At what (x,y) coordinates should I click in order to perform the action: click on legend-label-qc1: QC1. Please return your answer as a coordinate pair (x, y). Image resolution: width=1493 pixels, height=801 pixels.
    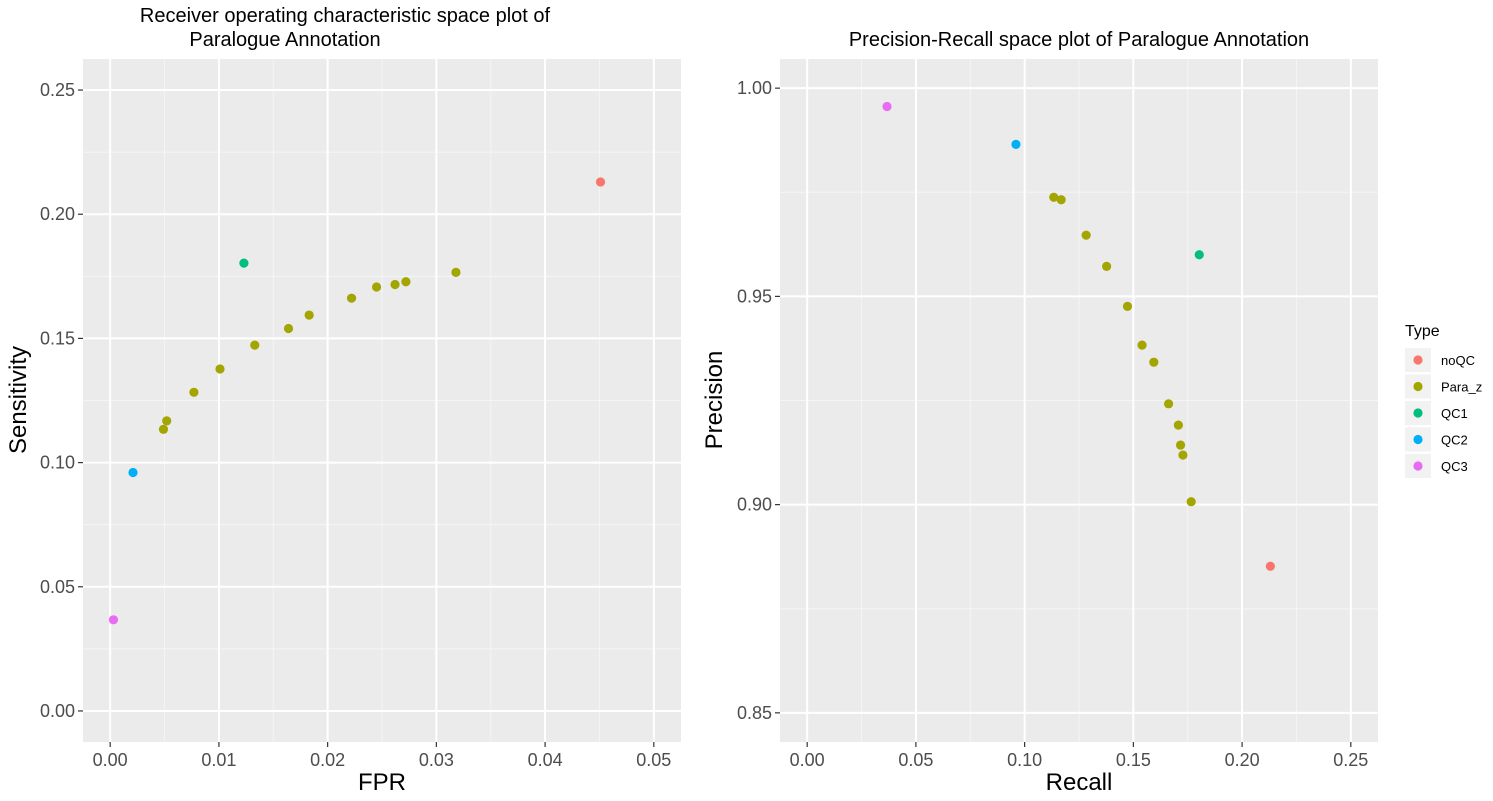
    Looking at the image, I should click on (1454, 413).